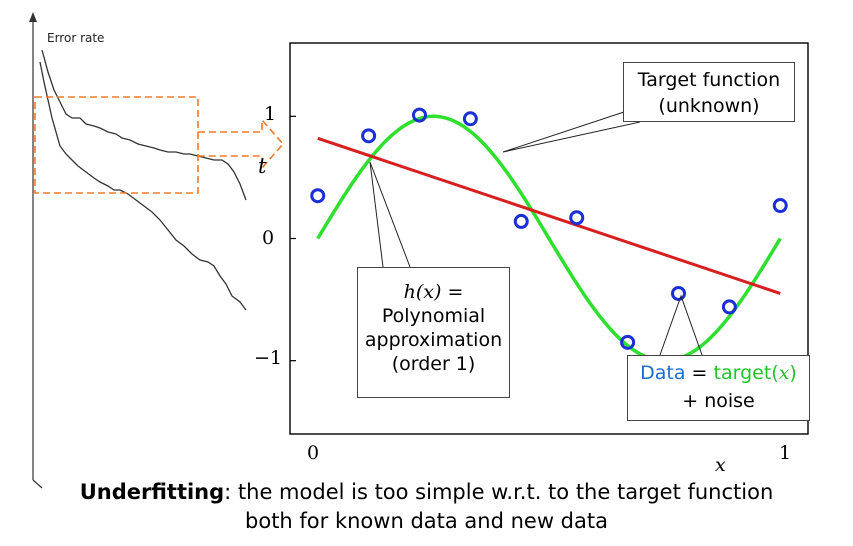  What do you see at coordinates (784, 373) in the screenshot?
I see `target-x: x` at bounding box center [784, 373].